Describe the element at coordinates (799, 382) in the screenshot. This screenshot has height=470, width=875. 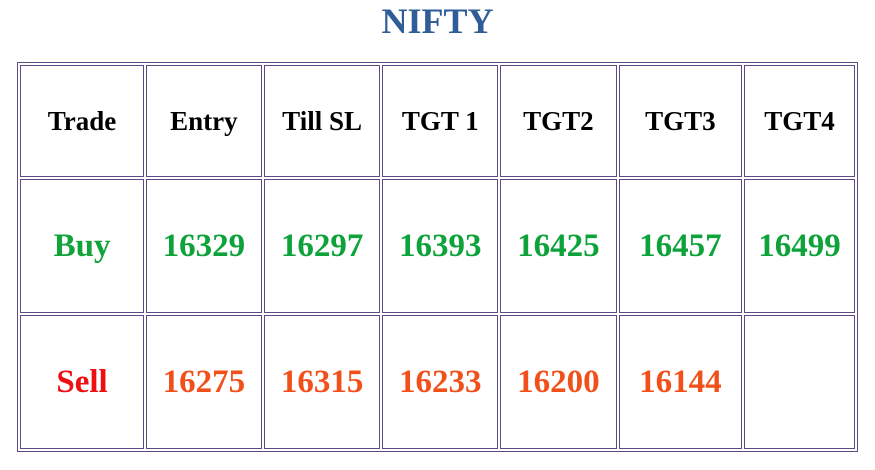
I see `empty-cell` at that location.